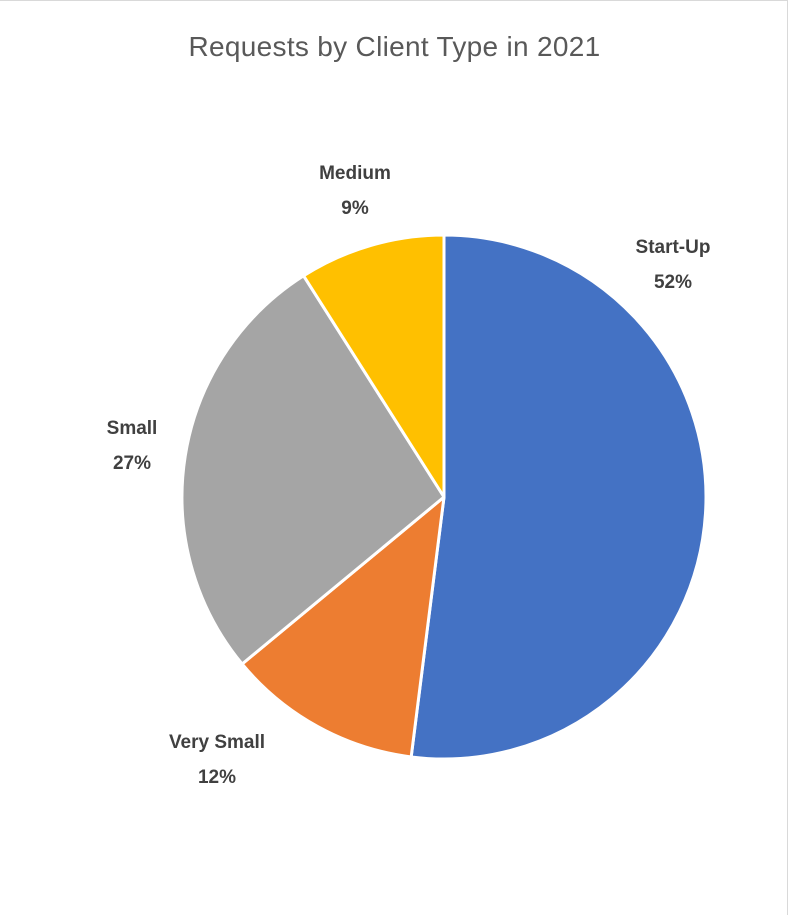  I want to click on pie-slice-very-small, so click(343, 627).